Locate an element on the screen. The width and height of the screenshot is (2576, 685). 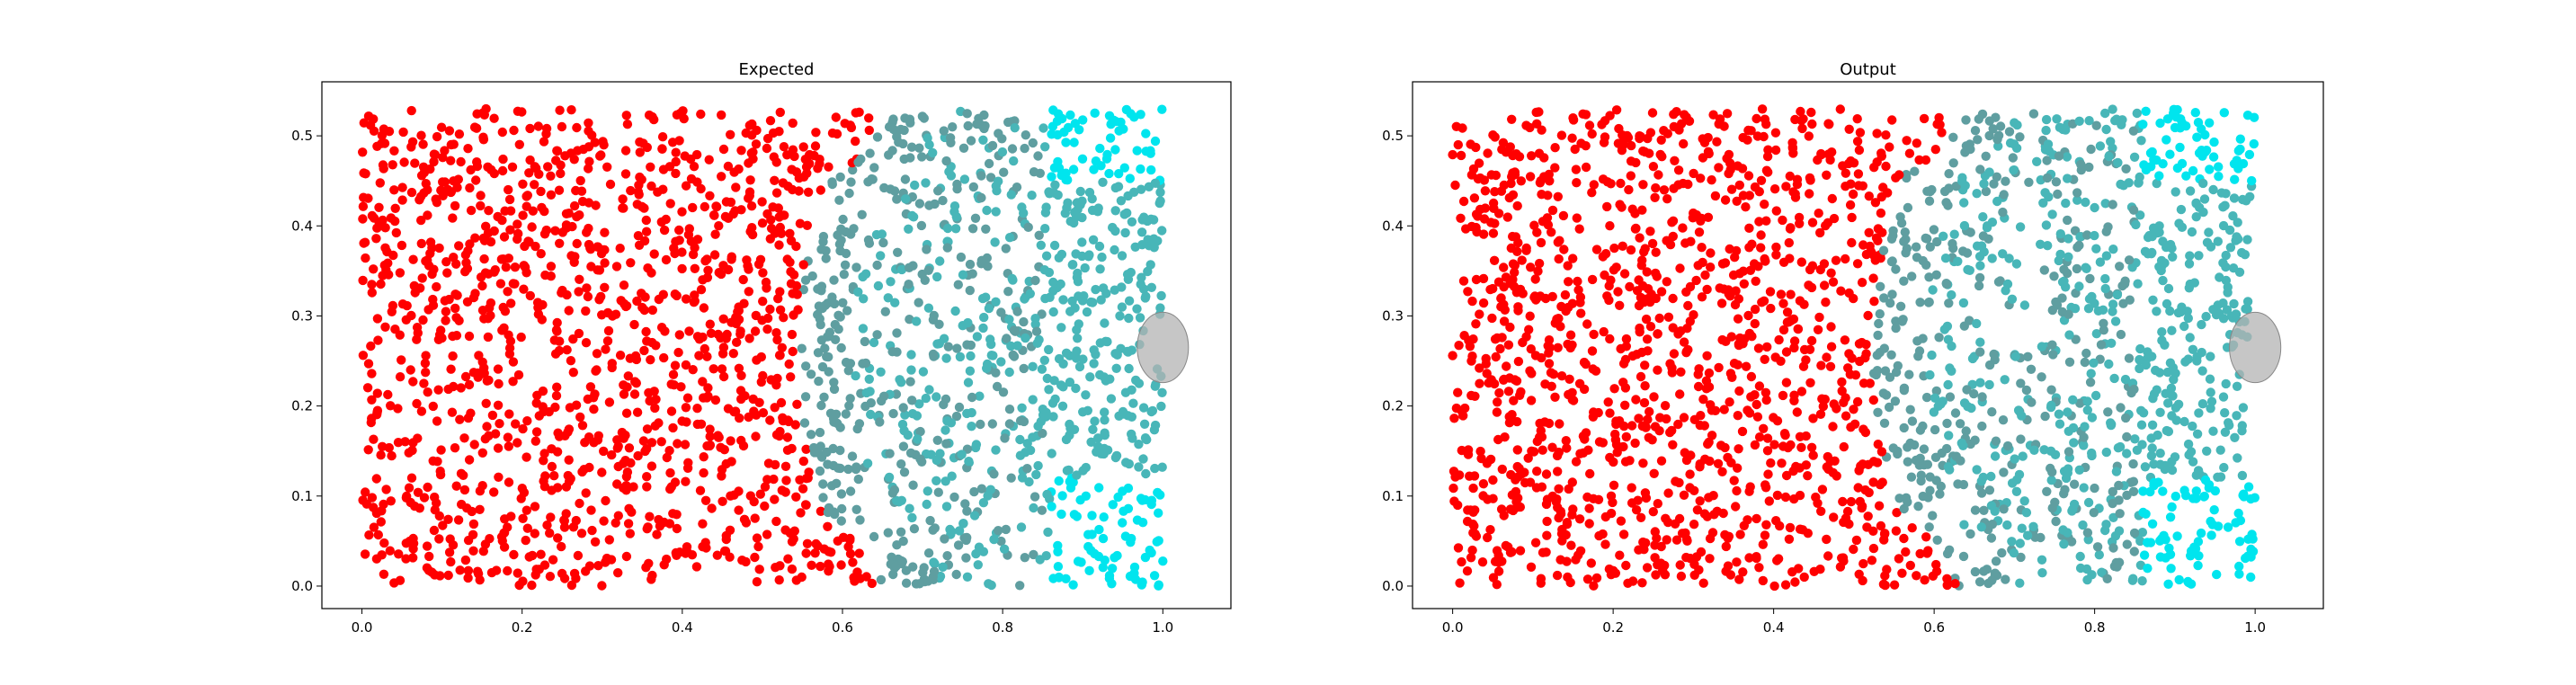
x-tick-label: 0.8 is located at coordinates (2095, 628).